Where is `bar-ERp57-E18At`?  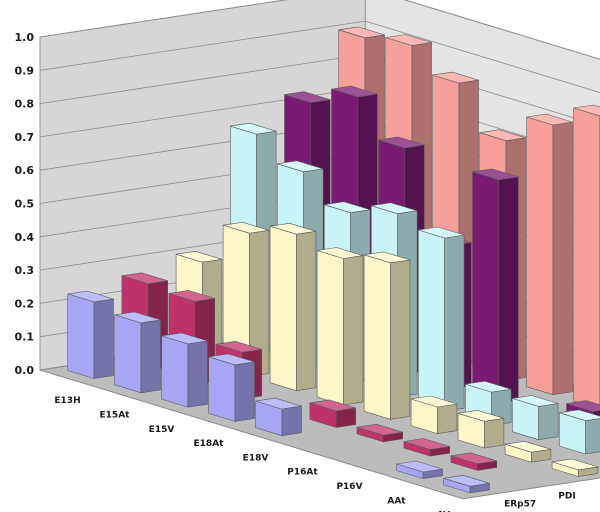 bar-ERp57-E18At is located at coordinates (231, 387).